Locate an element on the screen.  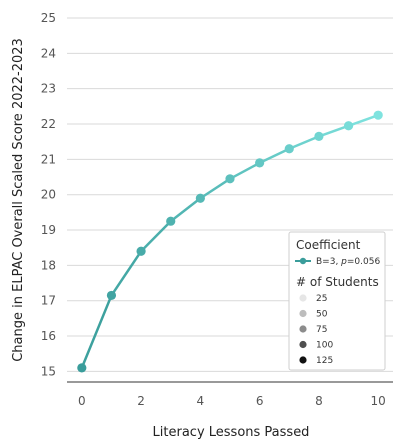
legend-size-label: 75 is located at coordinates (321, 330).